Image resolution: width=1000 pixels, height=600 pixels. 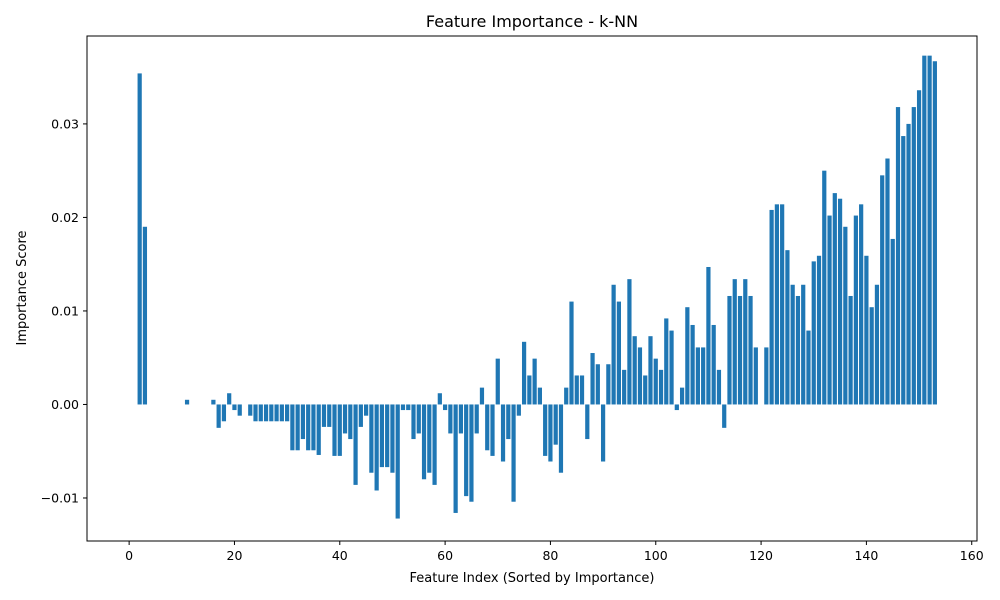 I want to click on y-tick-label: 0.01, so click(x=65, y=310).